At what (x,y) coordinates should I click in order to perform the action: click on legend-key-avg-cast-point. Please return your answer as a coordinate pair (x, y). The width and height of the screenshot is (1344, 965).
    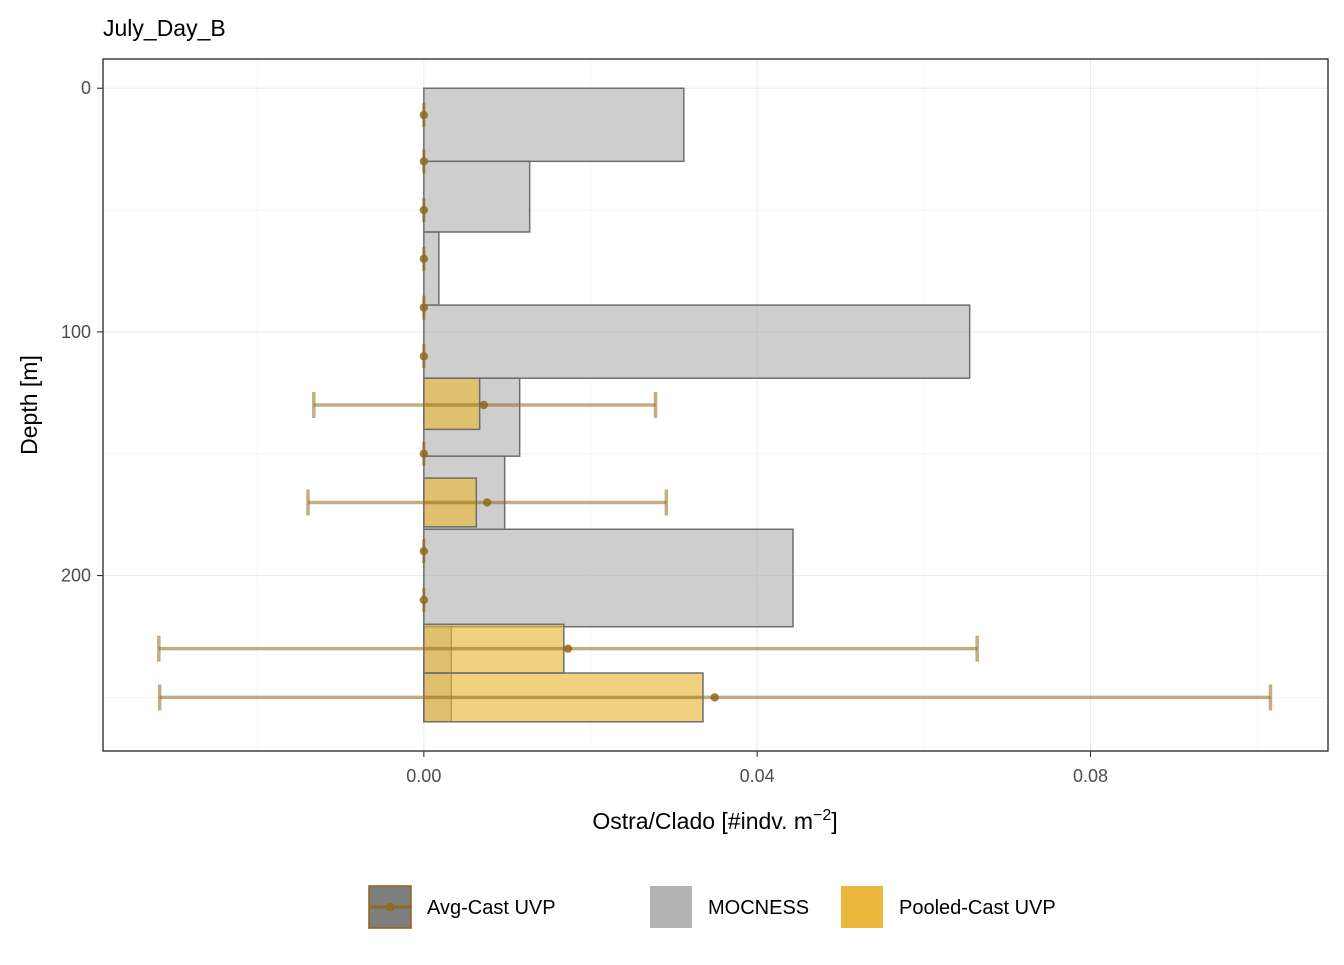
    Looking at the image, I should click on (390, 907).